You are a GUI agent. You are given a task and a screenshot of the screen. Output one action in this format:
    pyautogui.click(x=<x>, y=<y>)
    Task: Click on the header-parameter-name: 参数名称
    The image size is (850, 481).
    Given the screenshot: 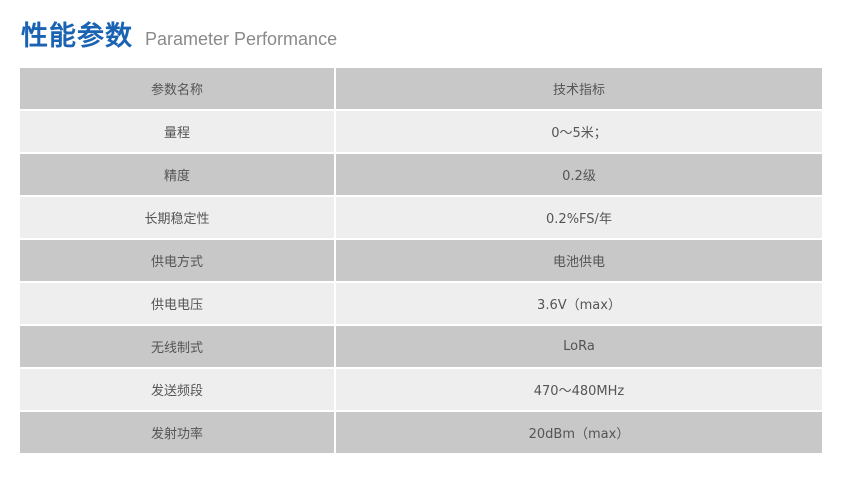 What is the action you would take?
    pyautogui.click(x=177, y=88)
    